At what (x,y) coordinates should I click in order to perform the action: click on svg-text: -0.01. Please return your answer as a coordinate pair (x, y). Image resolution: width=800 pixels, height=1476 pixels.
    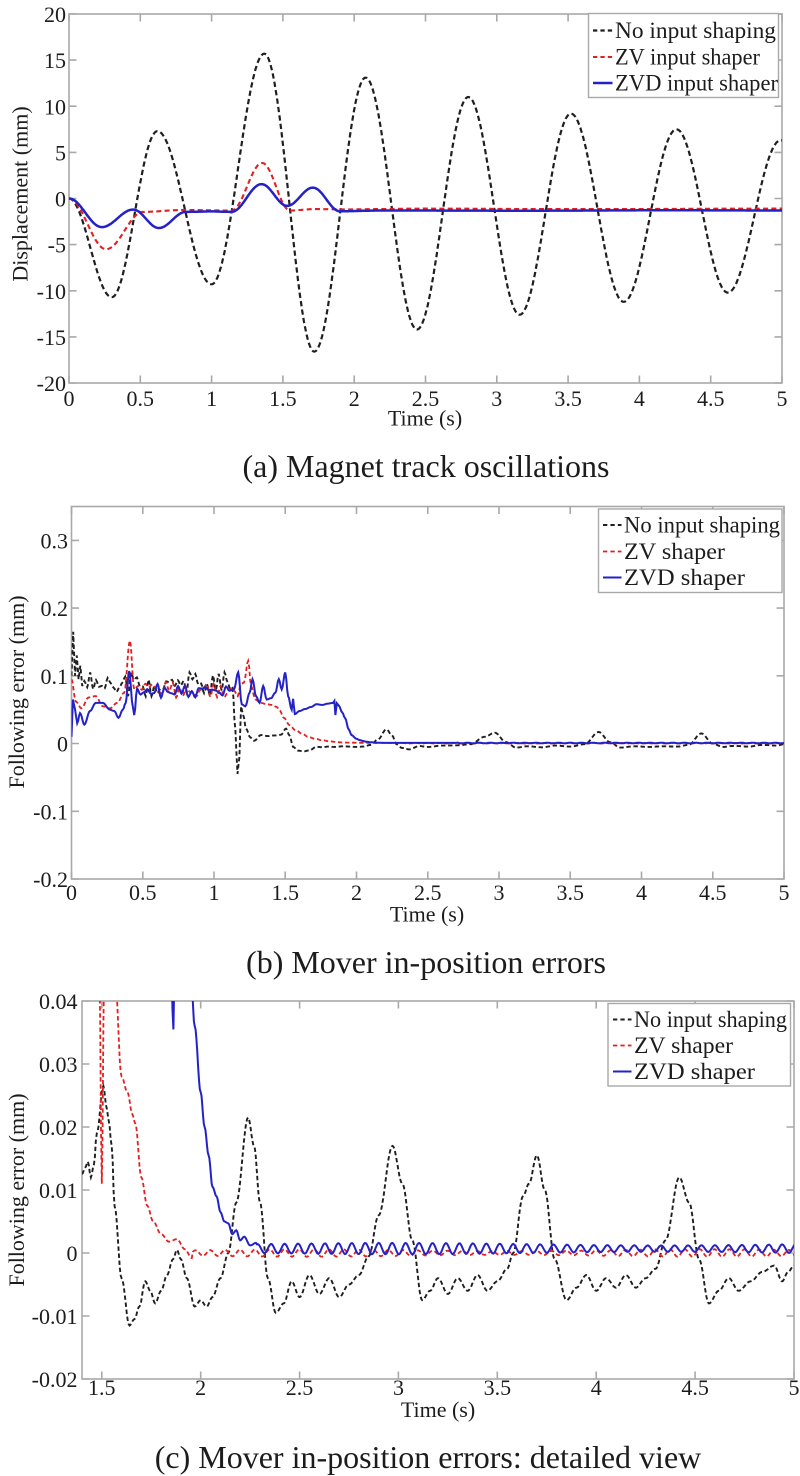
    Looking at the image, I should click on (55, 1316).